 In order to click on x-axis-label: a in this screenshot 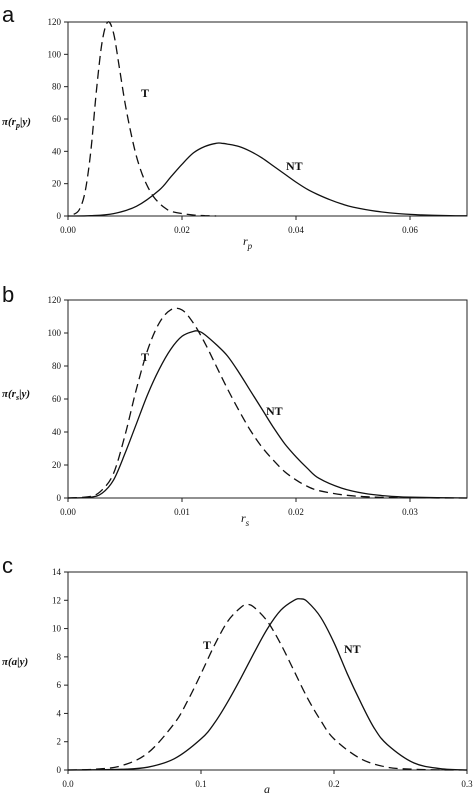, I will do `click(267, 788)`.